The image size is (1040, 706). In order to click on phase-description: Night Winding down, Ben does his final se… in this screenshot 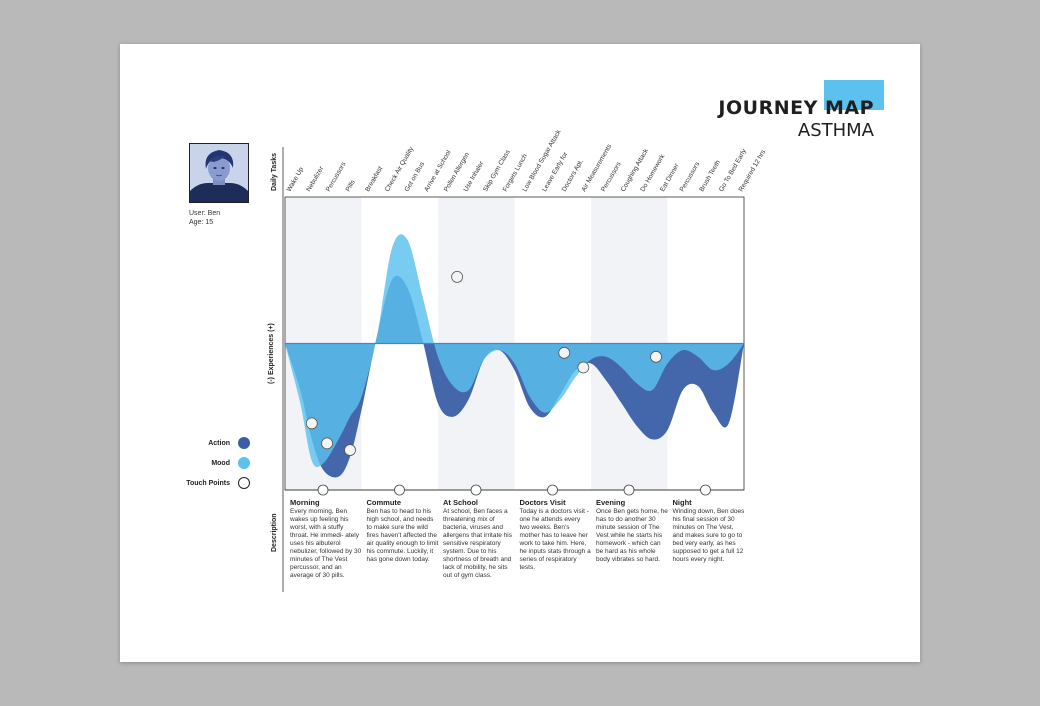, I will do `click(709, 531)`.